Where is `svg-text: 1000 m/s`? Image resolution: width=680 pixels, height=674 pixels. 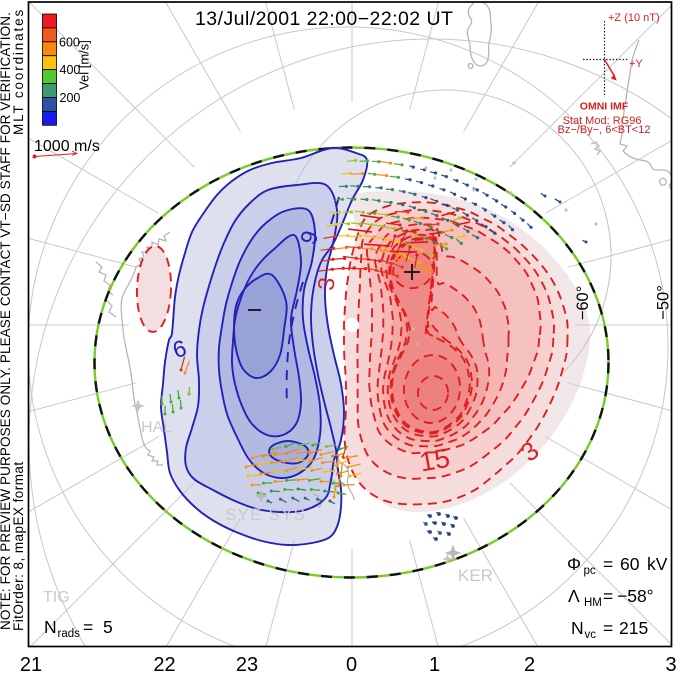
svg-text: 1000 m/s is located at coordinates (67, 146).